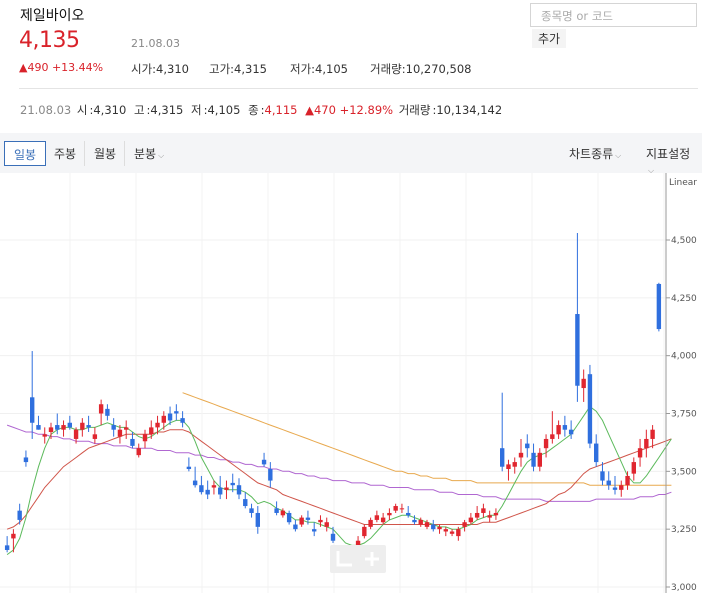 The image size is (702, 593). I want to click on summary-close: 종:4,115, so click(273, 110).